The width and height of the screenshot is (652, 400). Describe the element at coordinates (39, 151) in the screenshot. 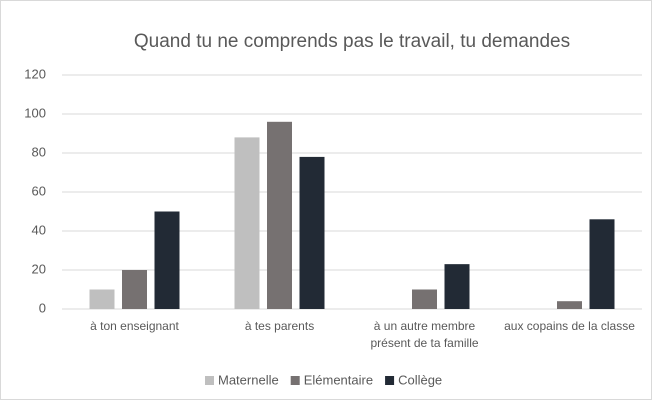

I see `y-tick-label: 80` at that location.